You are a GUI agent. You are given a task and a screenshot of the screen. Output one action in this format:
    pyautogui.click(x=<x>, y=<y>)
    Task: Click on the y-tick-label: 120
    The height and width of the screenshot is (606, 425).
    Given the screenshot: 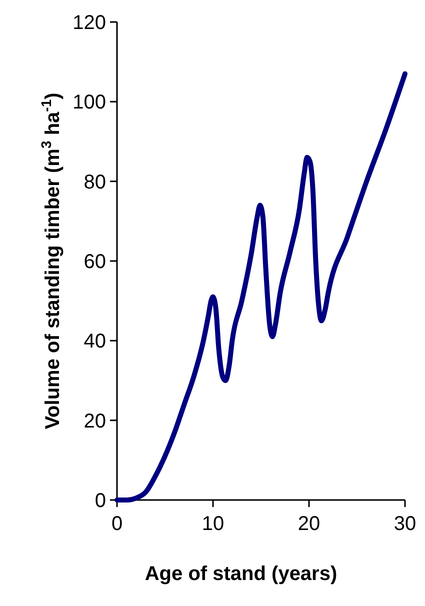 What is the action you would take?
    pyautogui.click(x=89, y=23)
    